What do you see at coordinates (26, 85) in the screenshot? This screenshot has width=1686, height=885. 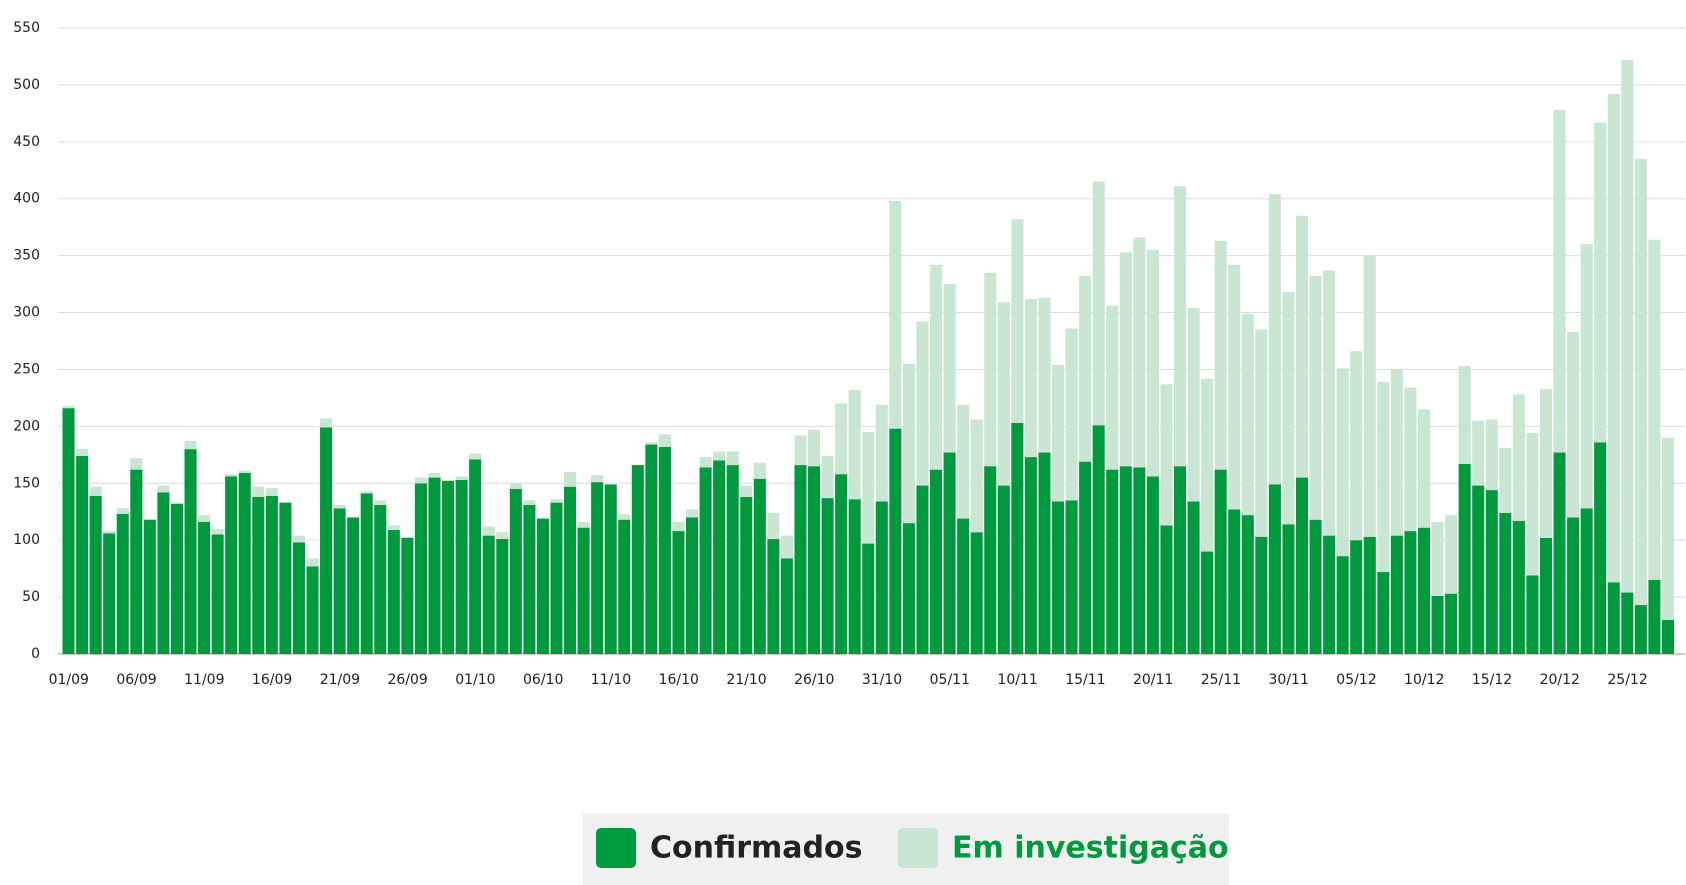 I see `y-tick-label: 500` at bounding box center [26, 85].